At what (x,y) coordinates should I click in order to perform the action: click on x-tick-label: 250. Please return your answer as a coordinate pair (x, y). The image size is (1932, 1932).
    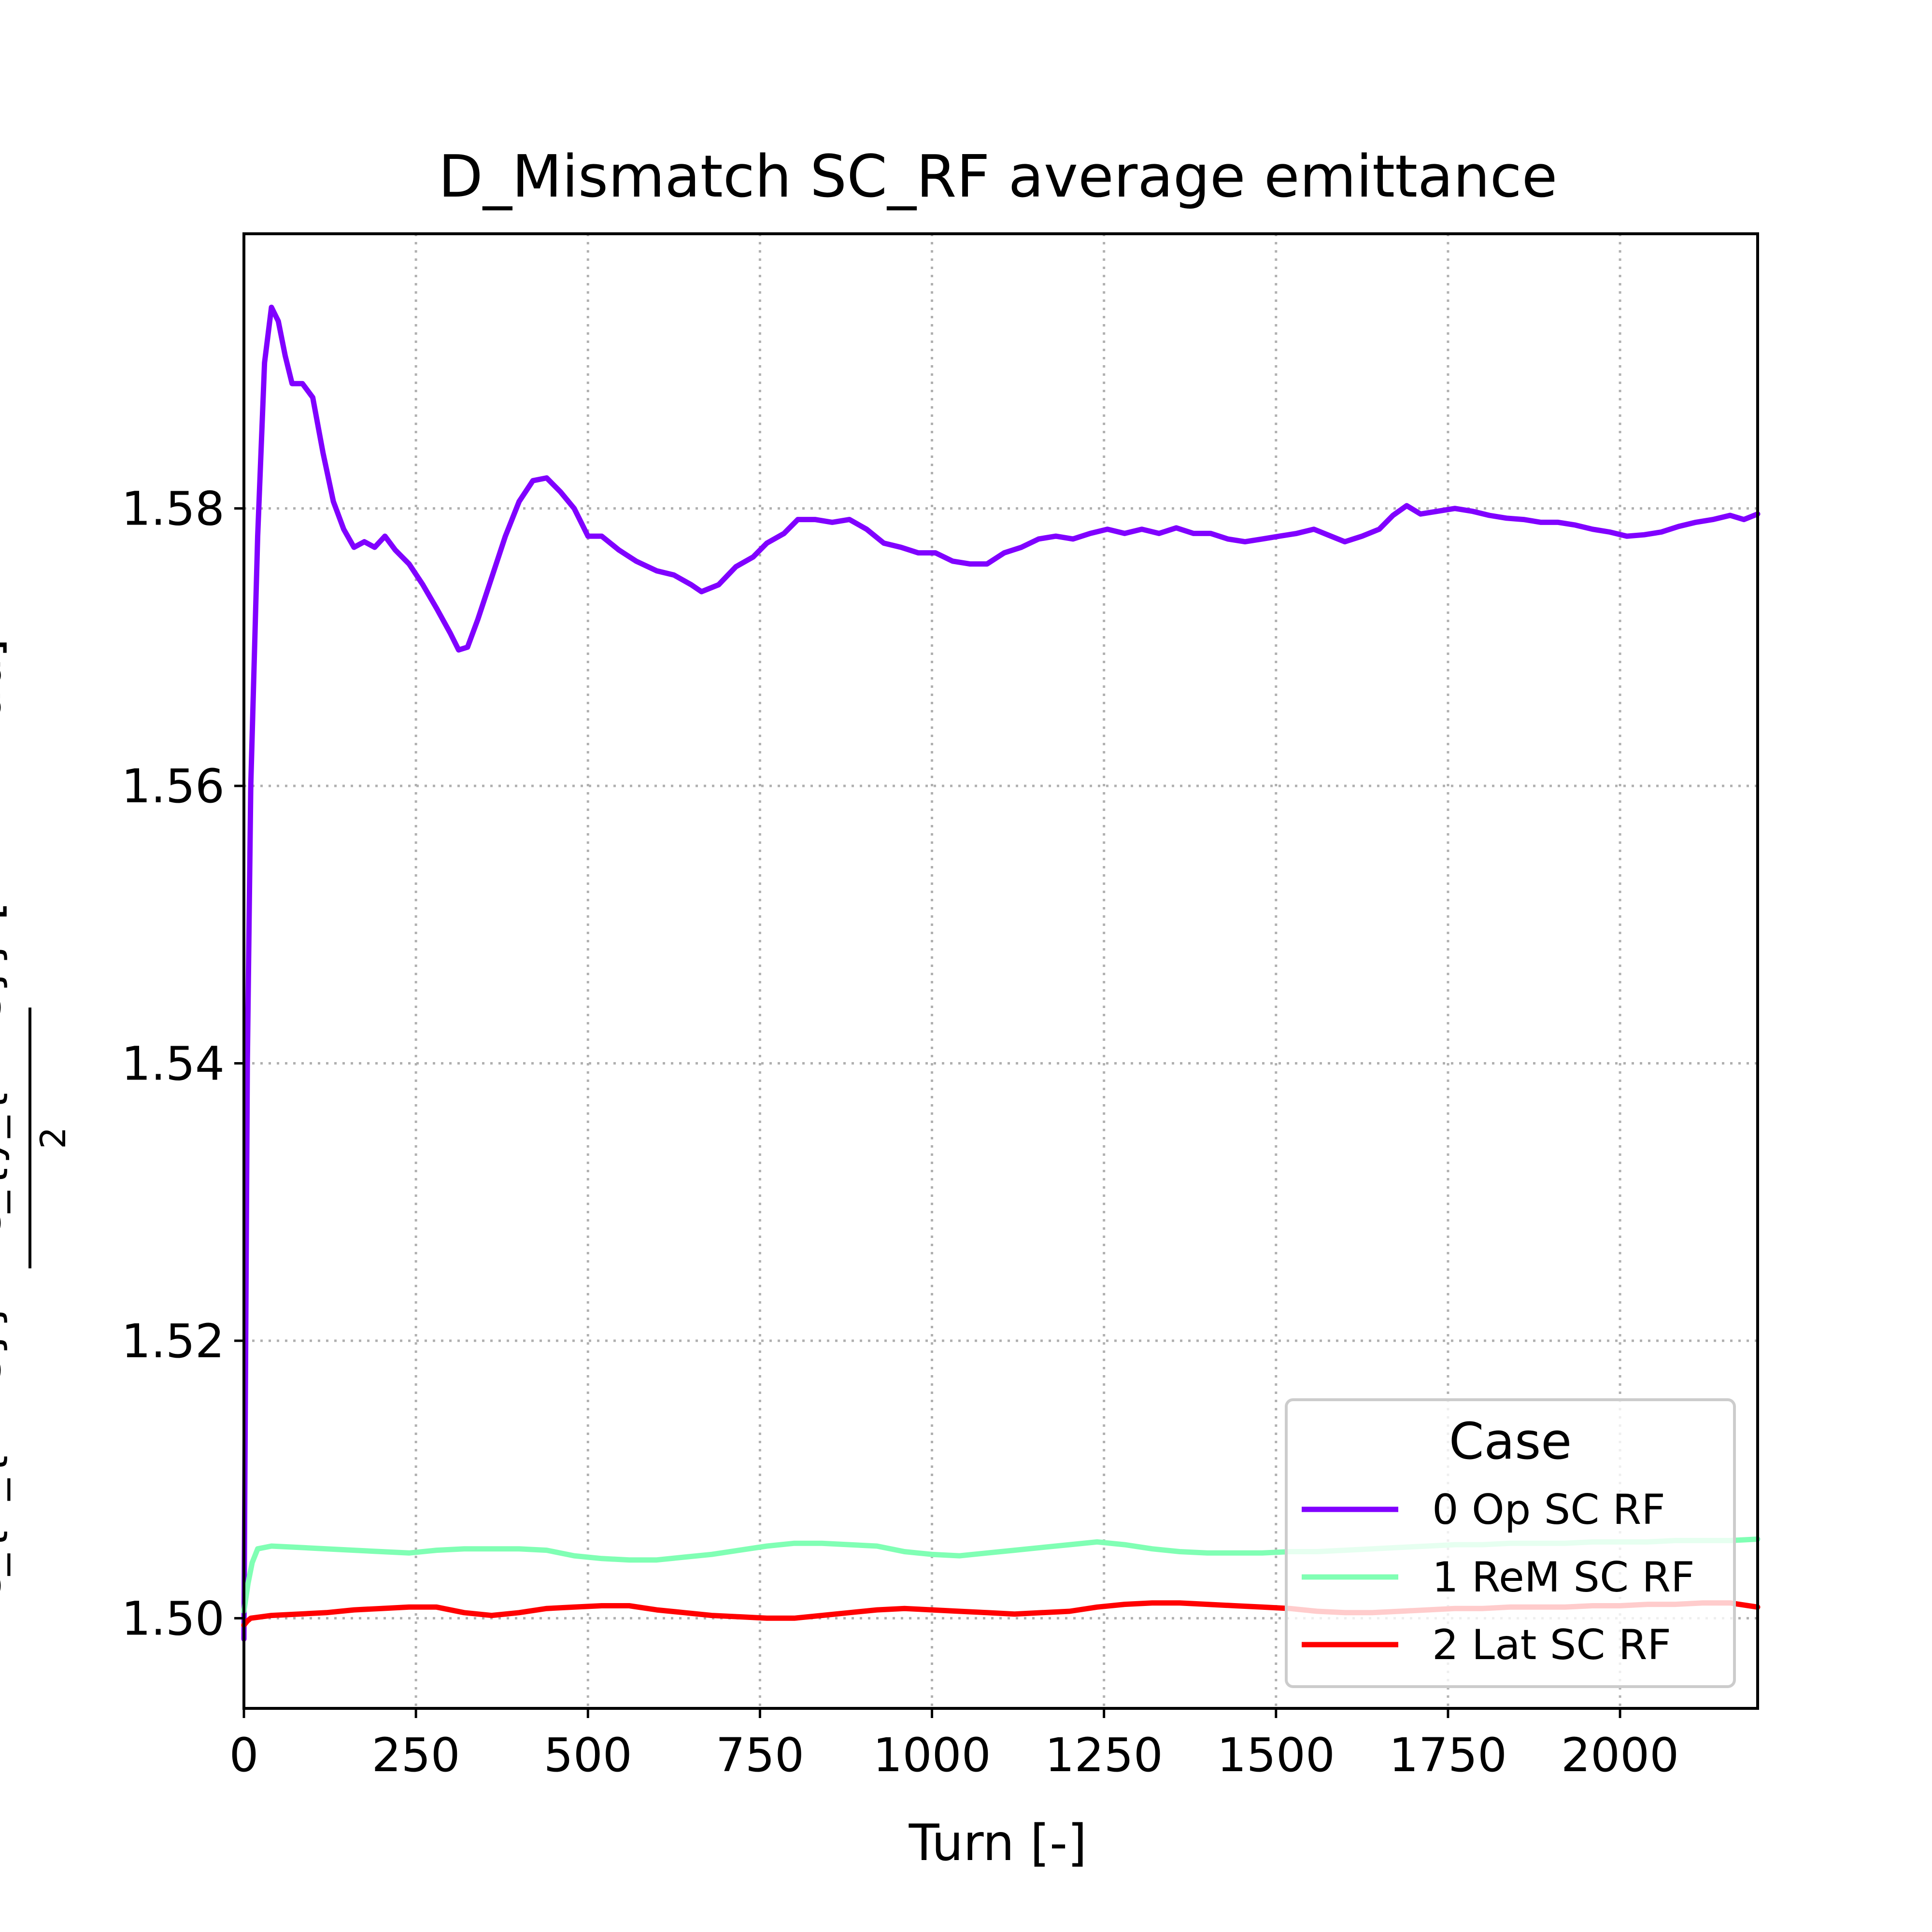
    Looking at the image, I should click on (416, 1755).